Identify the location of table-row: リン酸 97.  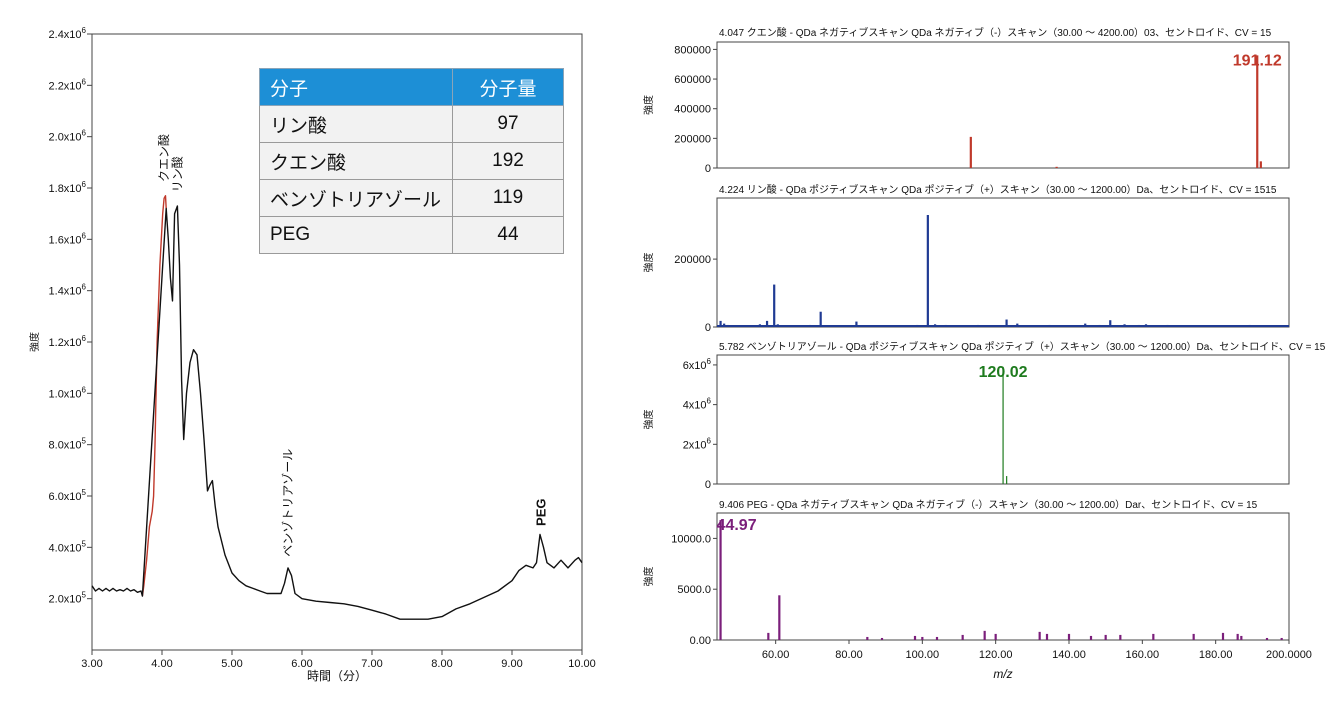
(411, 124).